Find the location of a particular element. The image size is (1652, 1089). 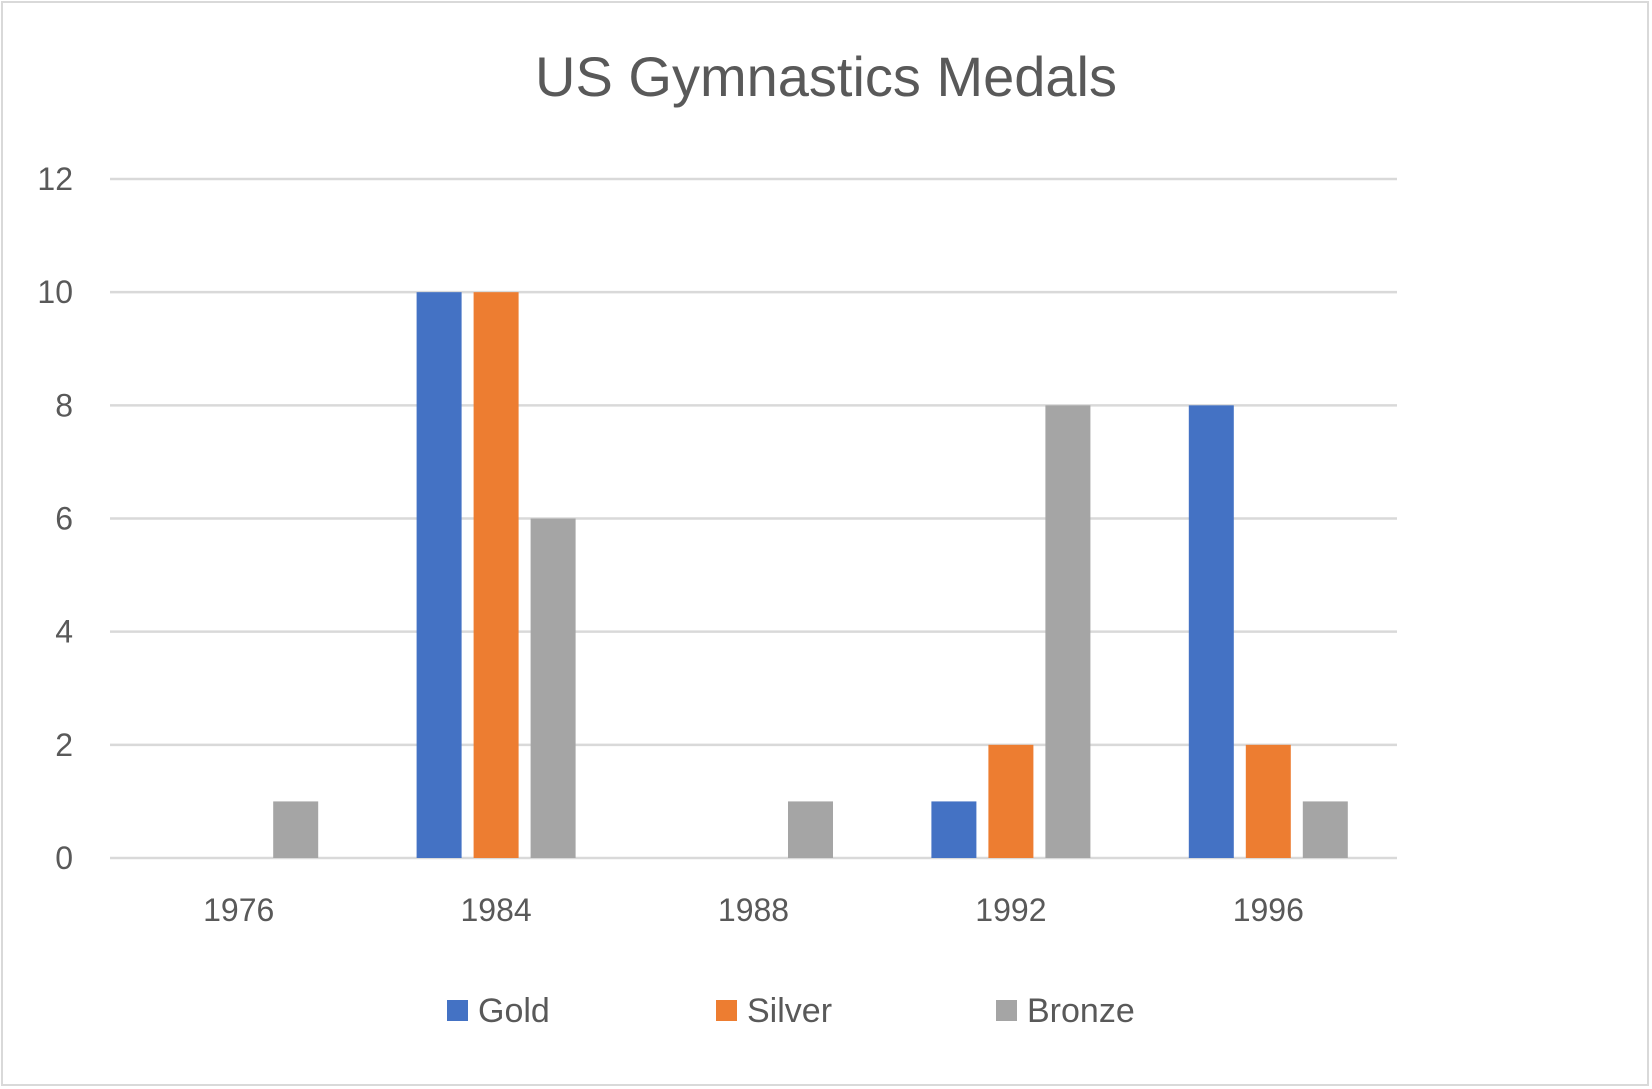

chart-title: US Gymnastics Medals is located at coordinates (826, 76).